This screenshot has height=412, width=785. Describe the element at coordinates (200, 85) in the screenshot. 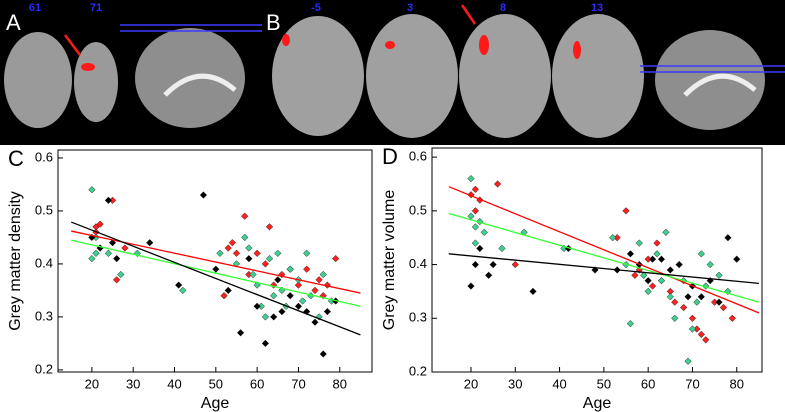

I see `corpus-callosum` at that location.